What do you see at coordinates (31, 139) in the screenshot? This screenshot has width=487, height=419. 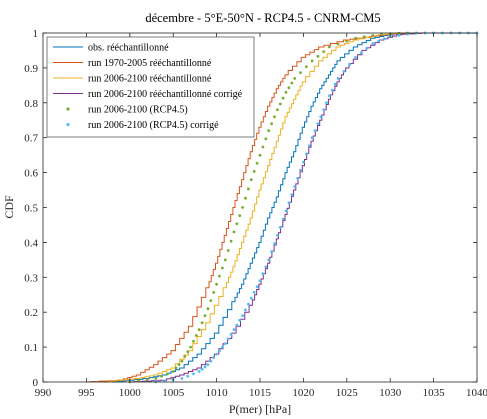 I see `y-tick-label: 0.7` at bounding box center [31, 139].